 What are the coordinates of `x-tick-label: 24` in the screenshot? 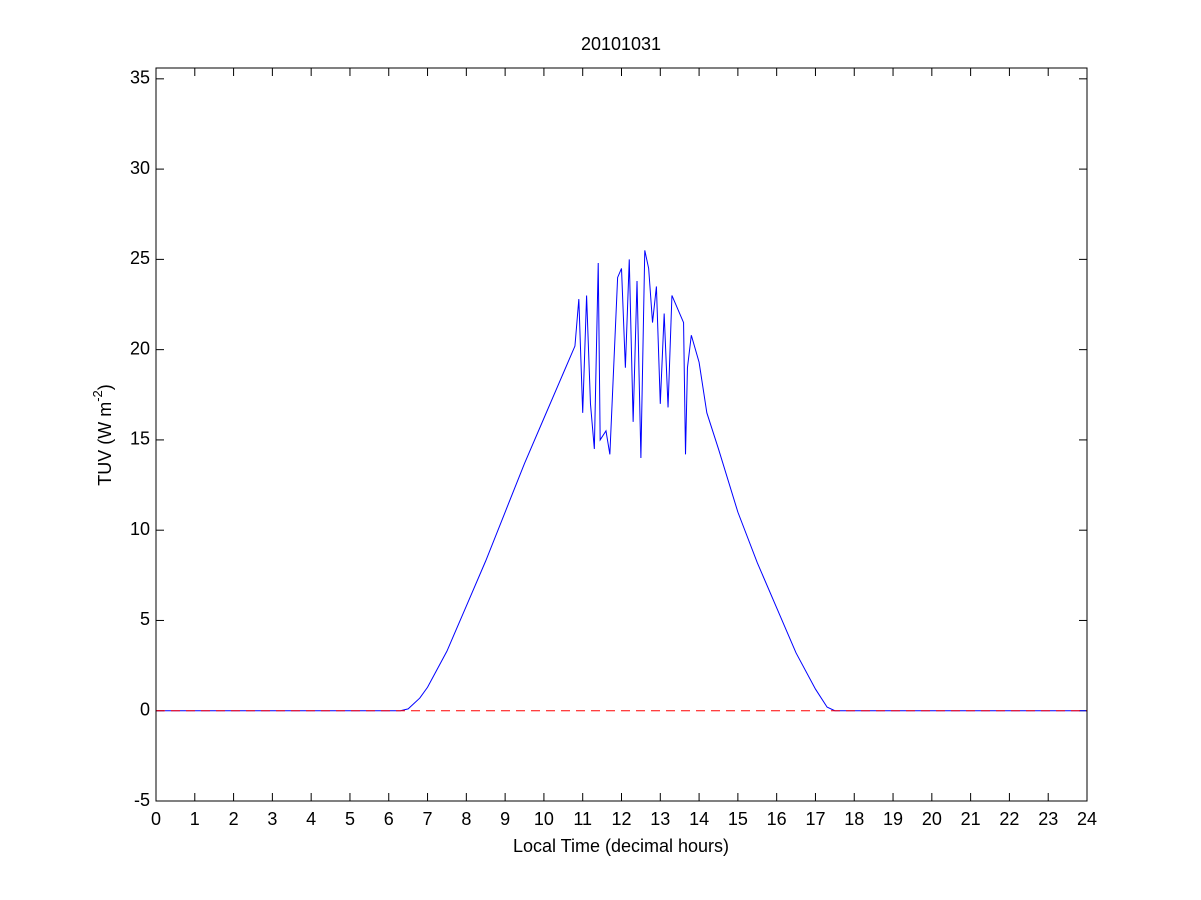 It's located at (1087, 819).